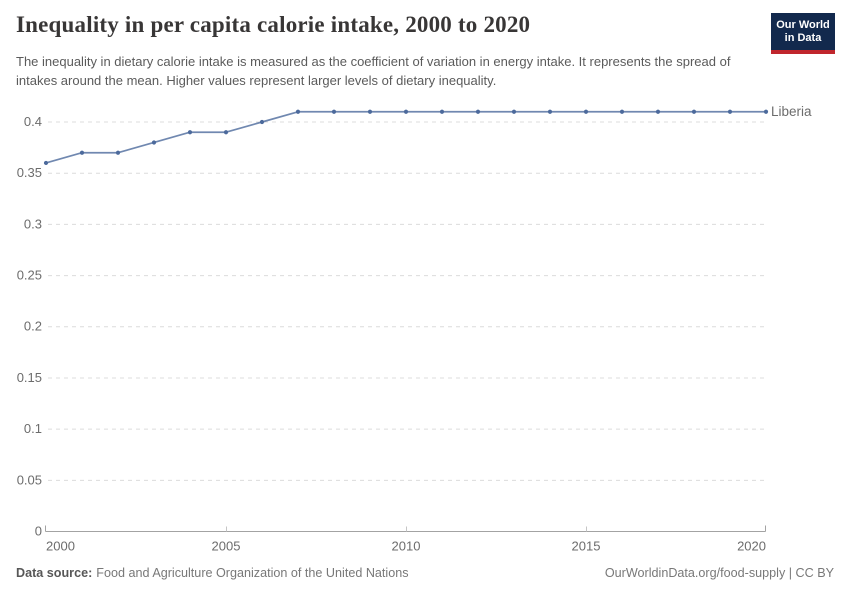 The image size is (850, 600). What do you see at coordinates (791, 111) in the screenshot?
I see `series-label-liberia: Liberia` at bounding box center [791, 111].